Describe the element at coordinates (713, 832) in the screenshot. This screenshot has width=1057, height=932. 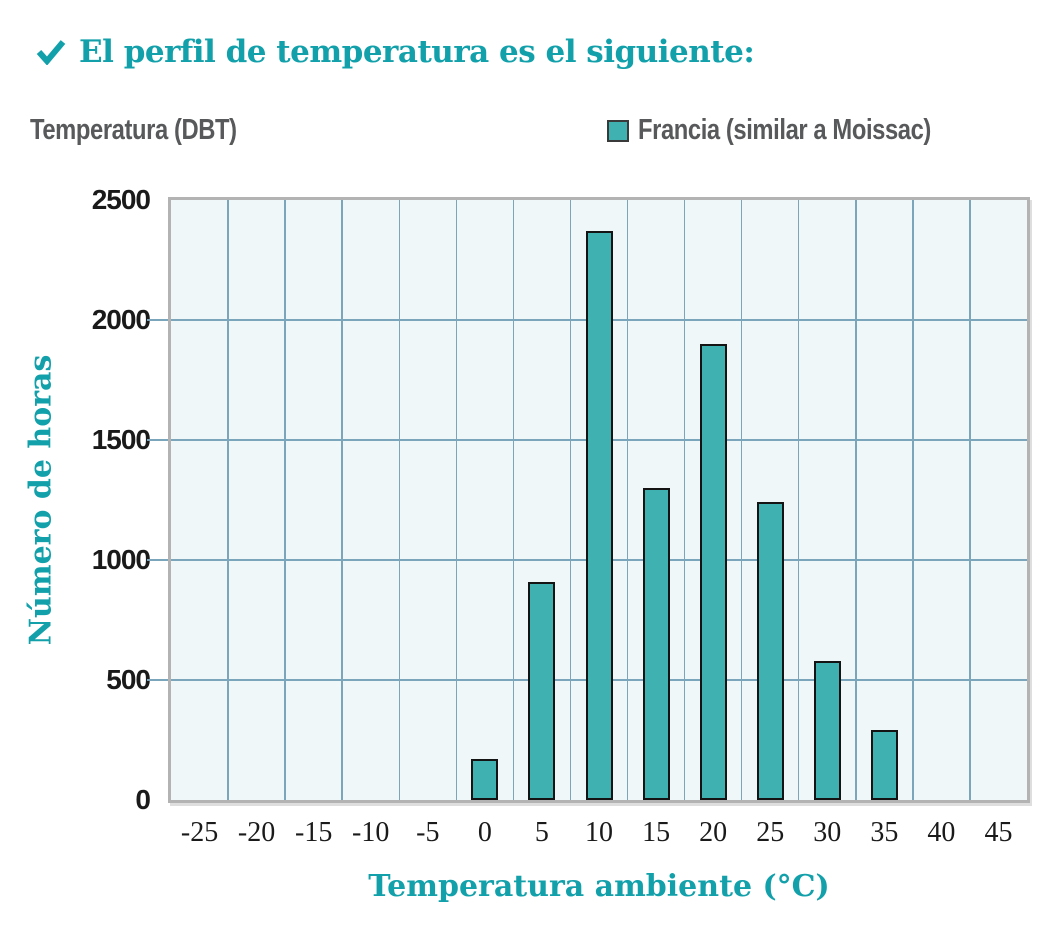
I see `x-tick-label: 20` at that location.